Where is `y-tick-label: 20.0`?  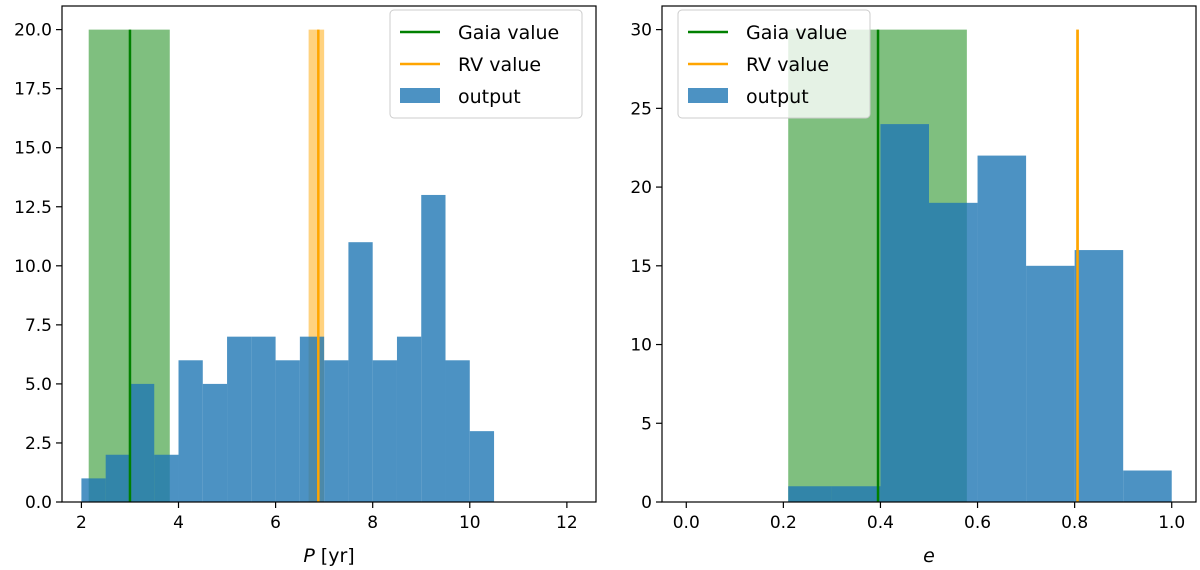
y-tick-label: 20.0 is located at coordinates (33, 31).